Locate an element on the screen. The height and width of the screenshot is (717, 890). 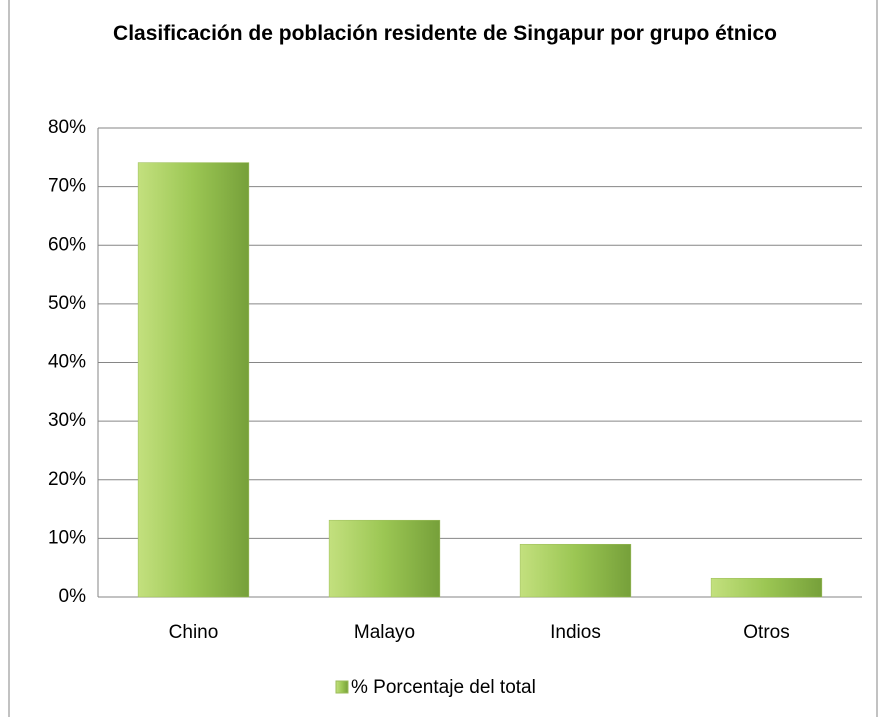
x-tick-label: Indios is located at coordinates (575, 632).